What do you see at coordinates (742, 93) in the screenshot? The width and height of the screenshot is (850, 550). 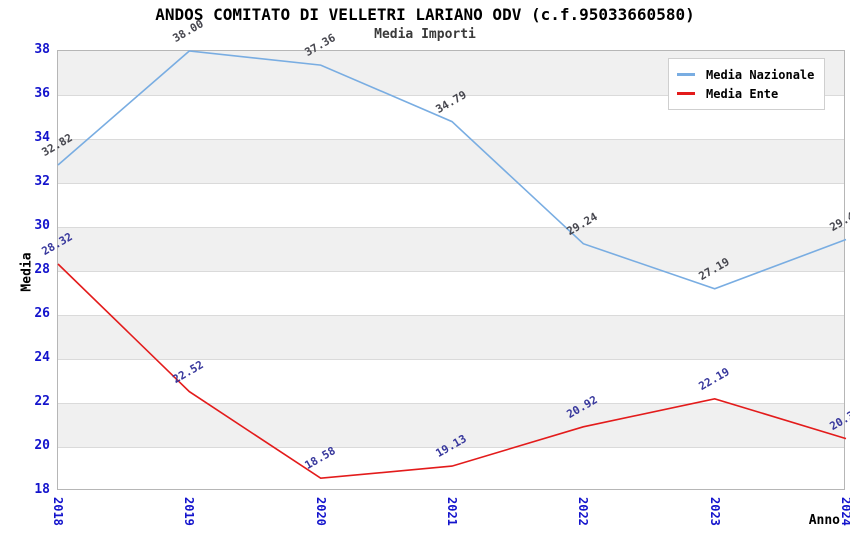 I see `legend-label: Media Ente` at bounding box center [742, 93].